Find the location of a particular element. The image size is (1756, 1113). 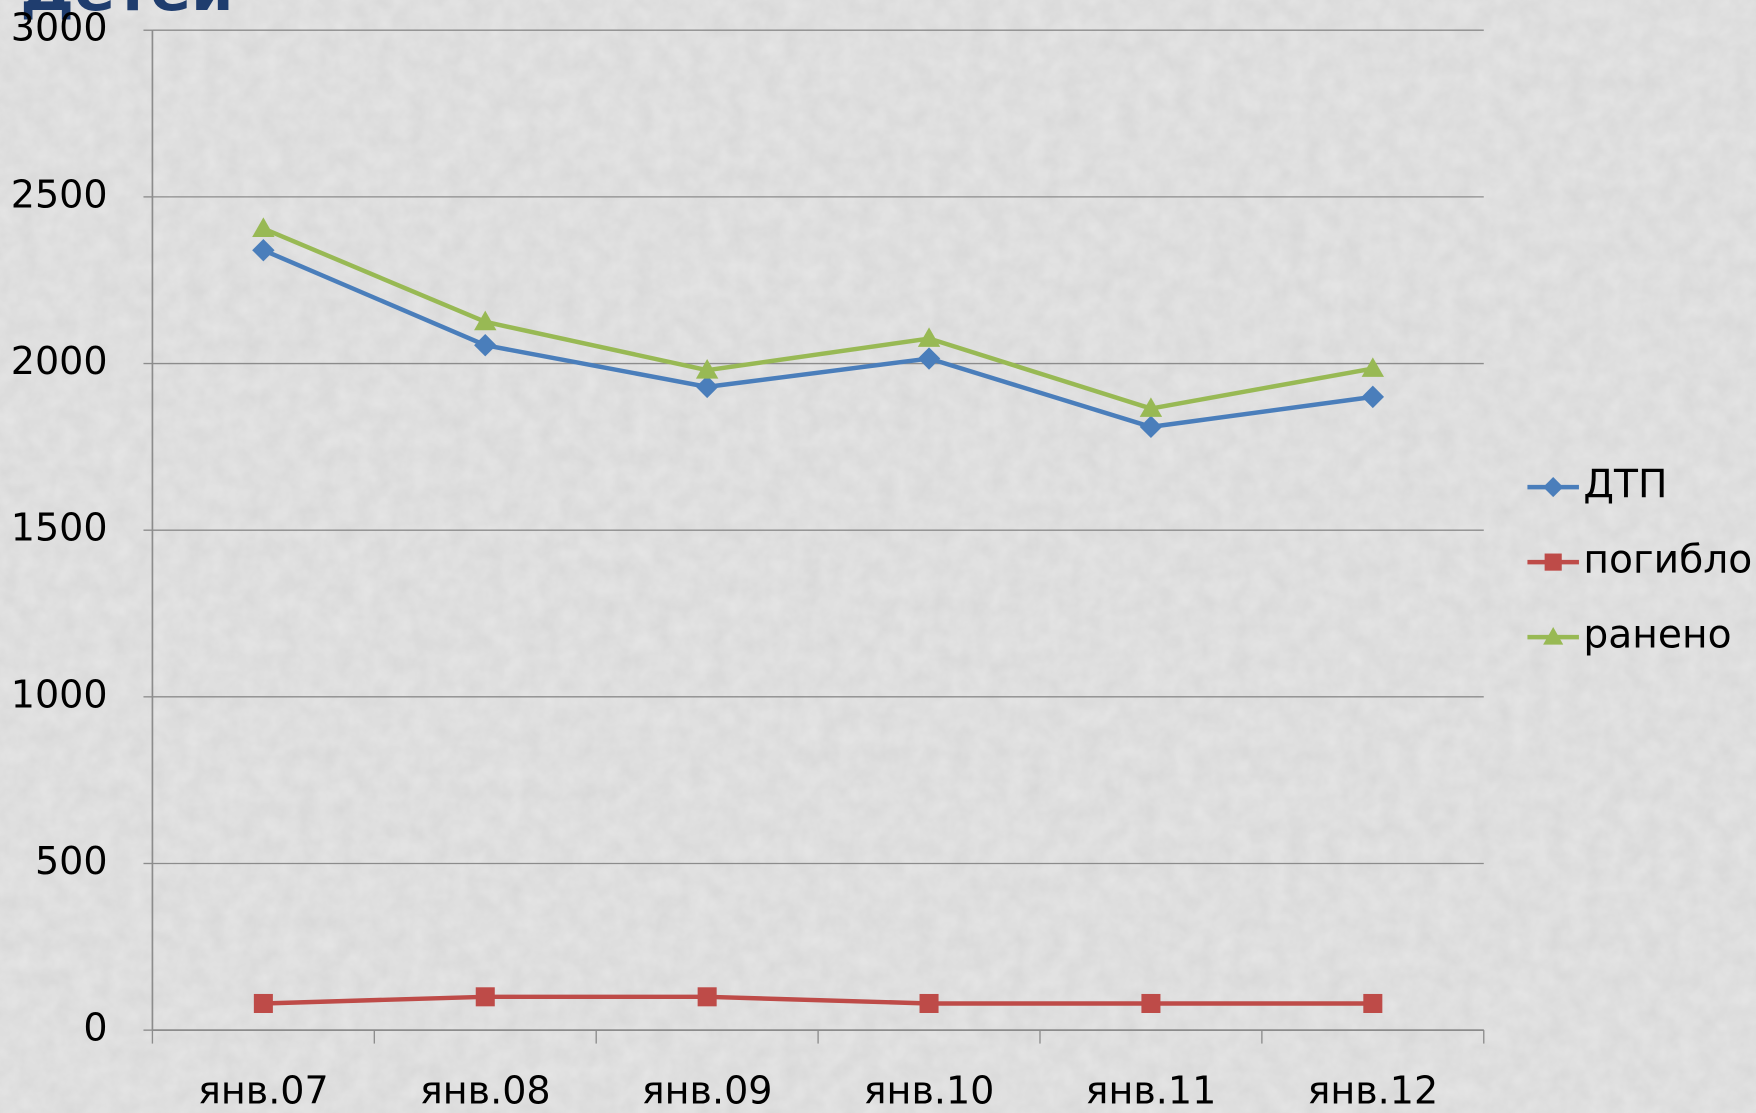

y-tick-label: 3000 is located at coordinates (59, 28).